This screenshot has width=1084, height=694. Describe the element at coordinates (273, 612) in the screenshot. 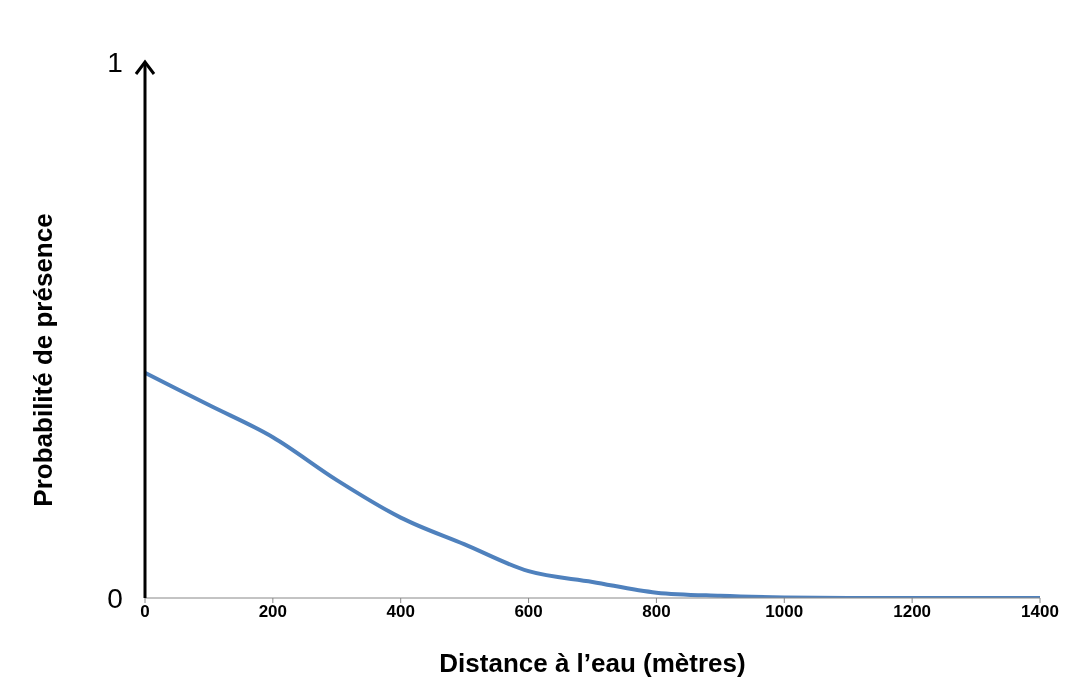

I see `x-tick-label: 200` at that location.